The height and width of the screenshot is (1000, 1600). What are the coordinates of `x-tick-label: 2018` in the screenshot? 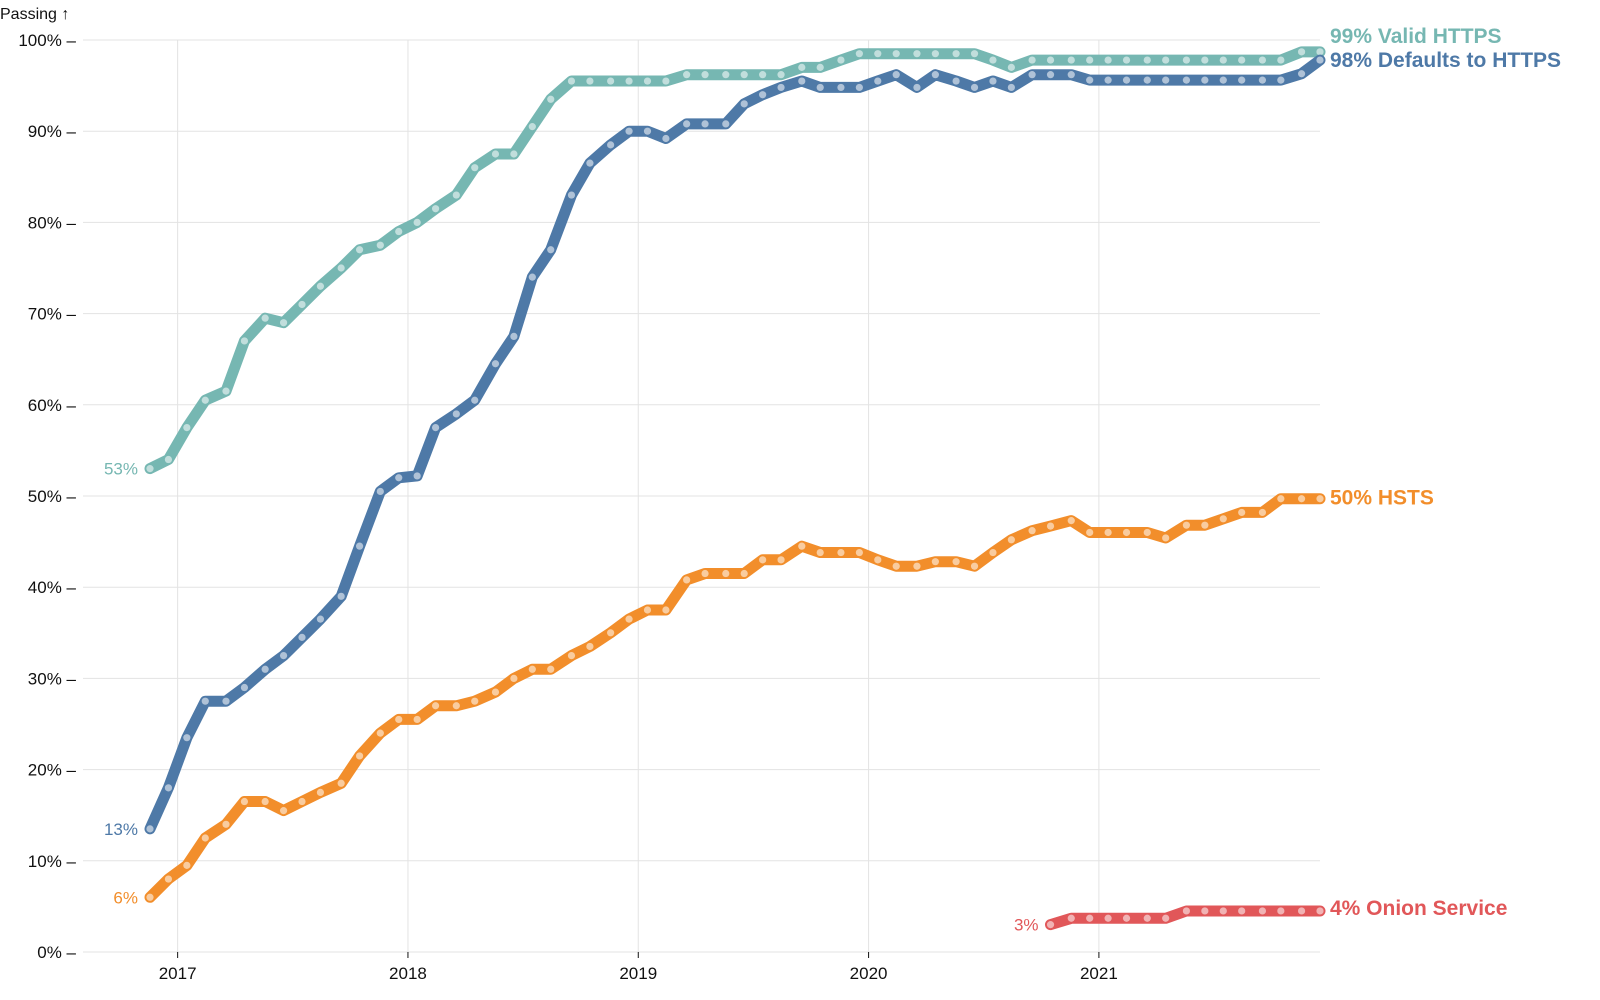 It's located at (408, 973).